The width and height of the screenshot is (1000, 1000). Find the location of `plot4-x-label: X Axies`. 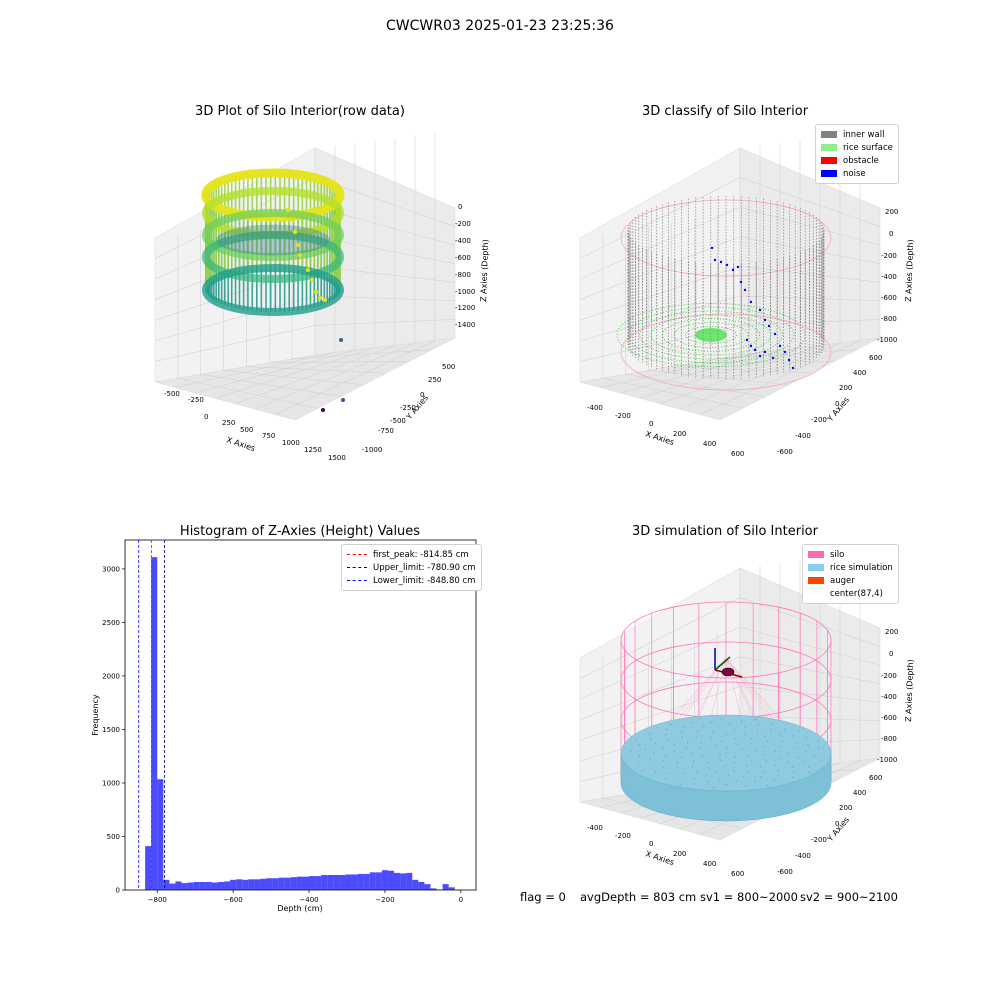

plot4-x-label: X Axies is located at coordinates (659, 858).